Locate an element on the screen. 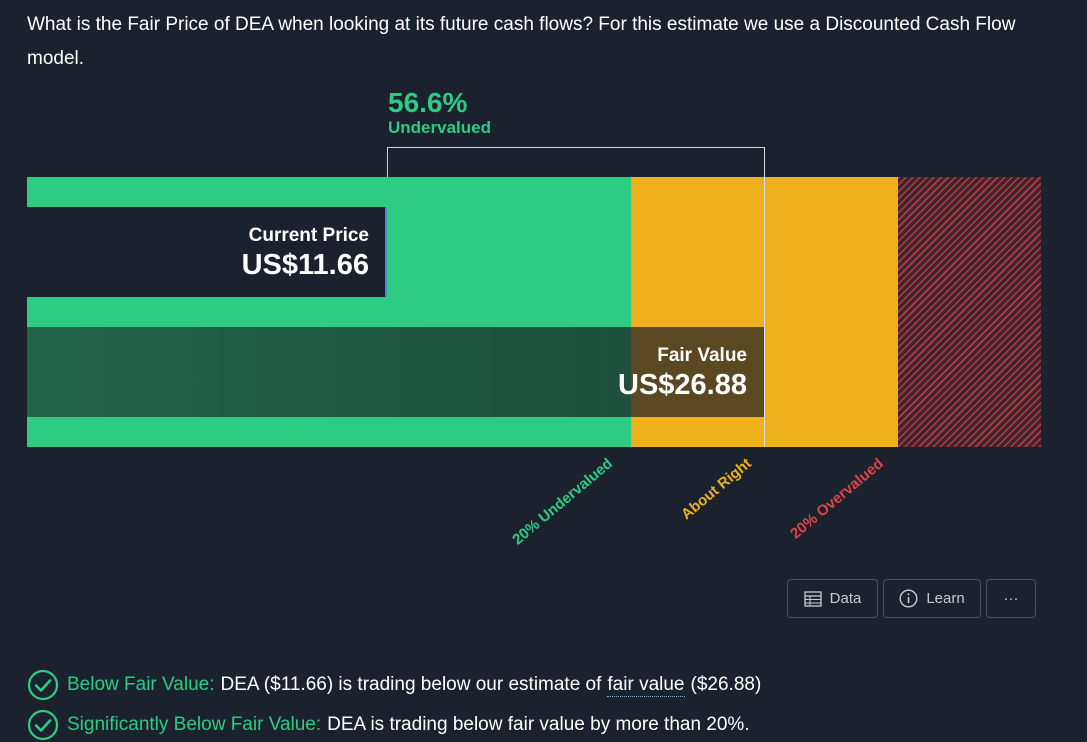  learn-button: Learn is located at coordinates (932, 598).